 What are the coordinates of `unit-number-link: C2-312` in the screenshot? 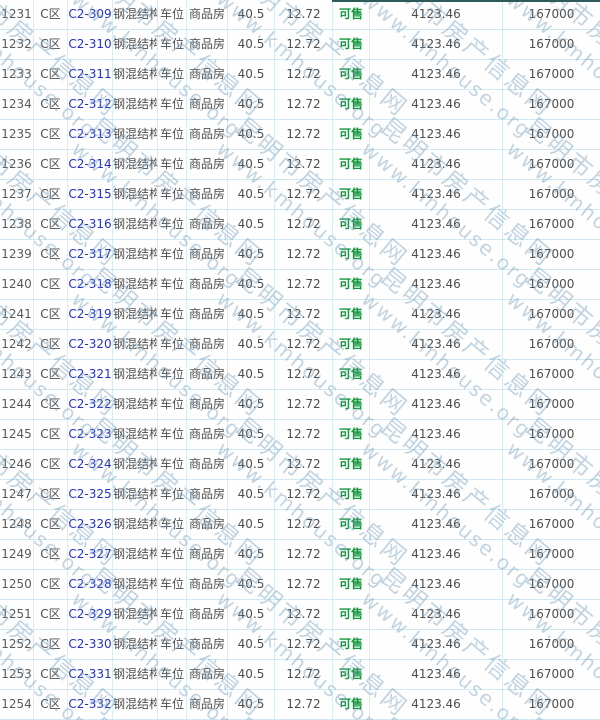 It's located at (90, 104).